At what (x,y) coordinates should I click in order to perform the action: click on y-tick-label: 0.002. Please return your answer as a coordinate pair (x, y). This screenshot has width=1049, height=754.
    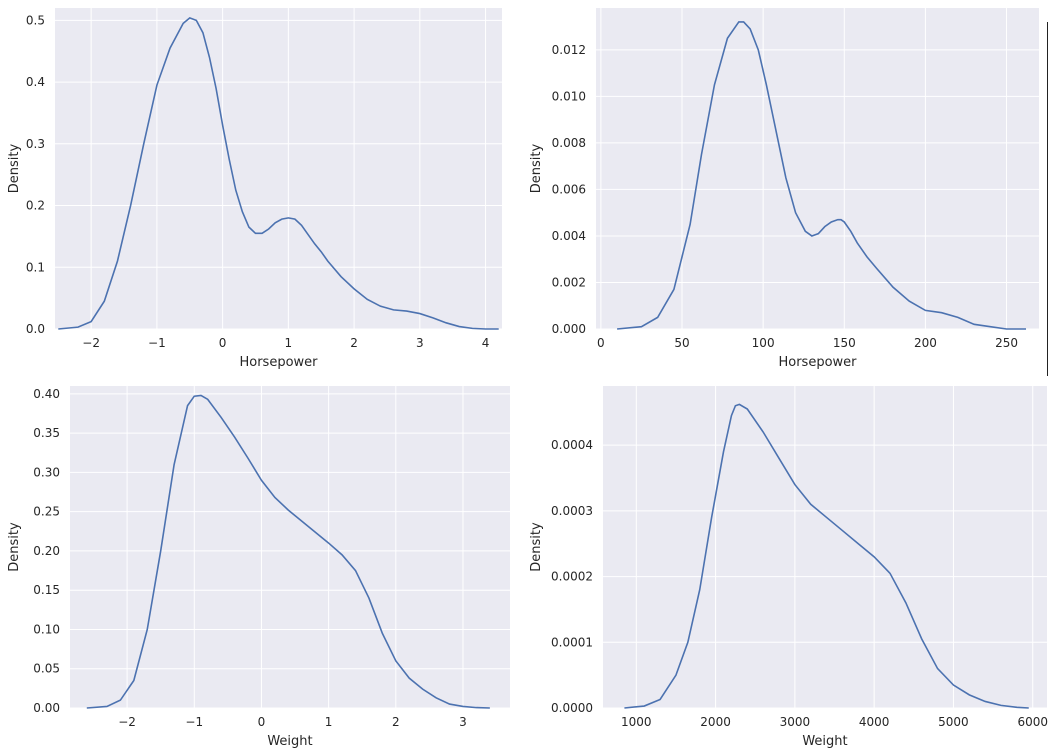
    Looking at the image, I should click on (569, 282).